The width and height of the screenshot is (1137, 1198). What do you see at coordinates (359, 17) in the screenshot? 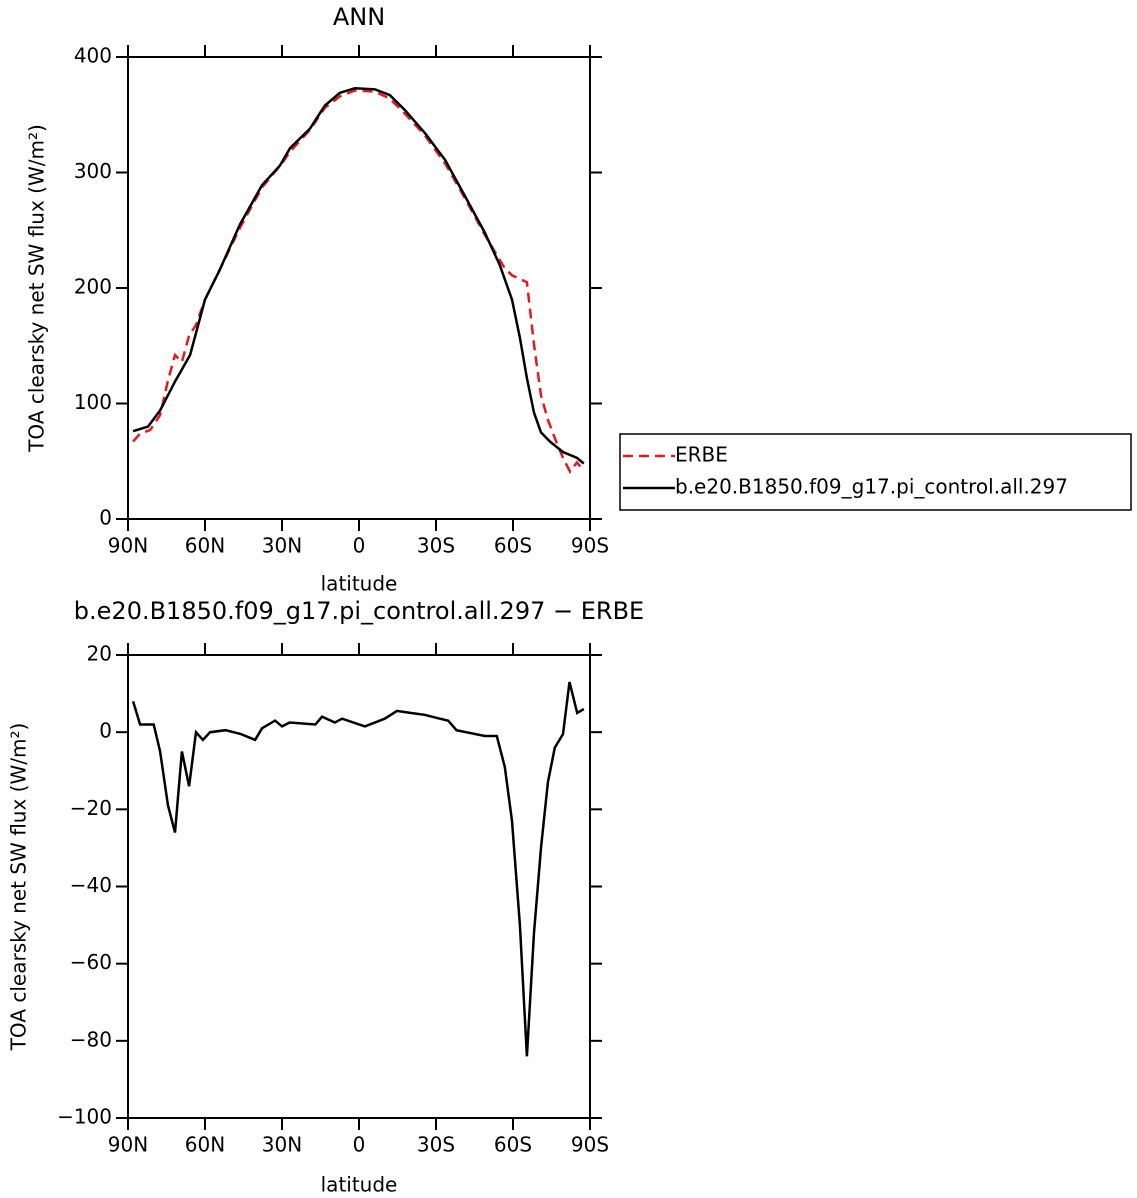
I see `chart-title: ANN` at bounding box center [359, 17].